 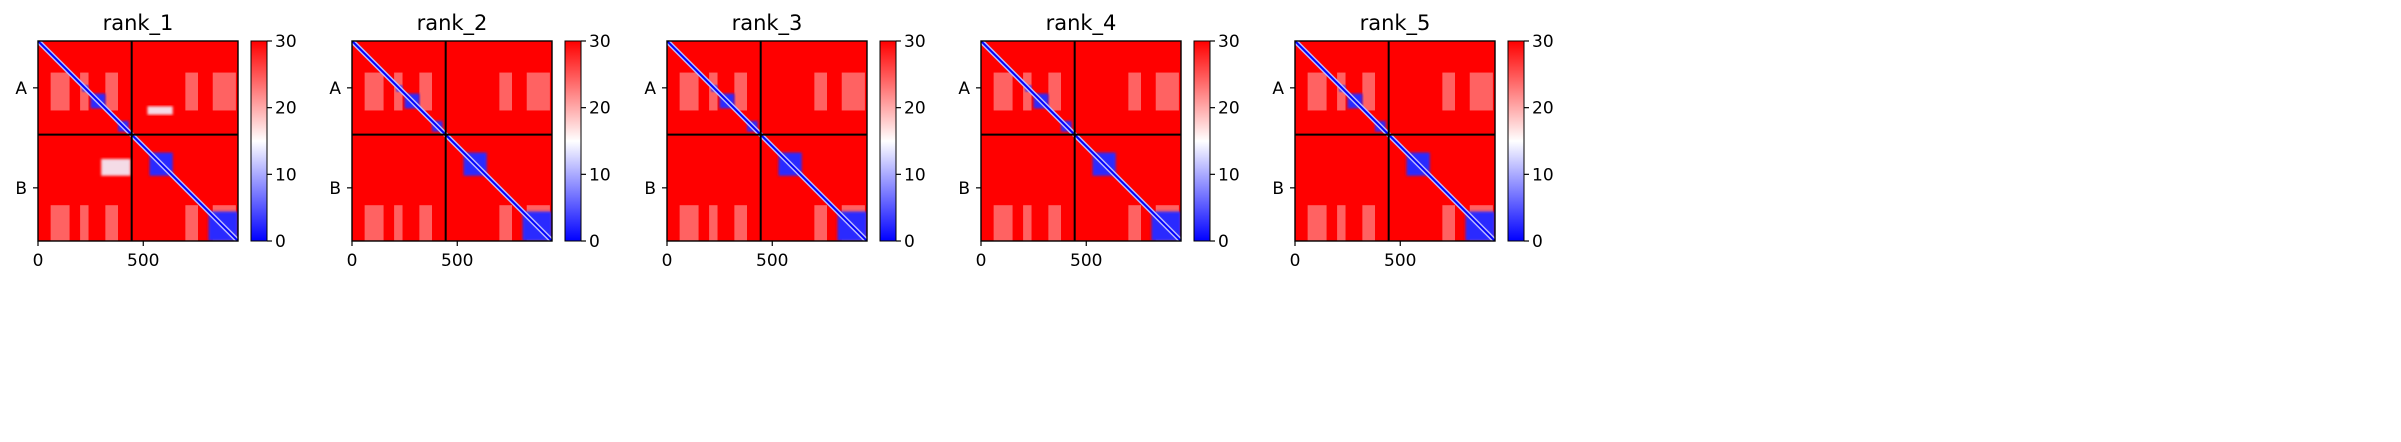 What do you see at coordinates (1081, 23) in the screenshot?
I see `panel-title: rank_4` at bounding box center [1081, 23].